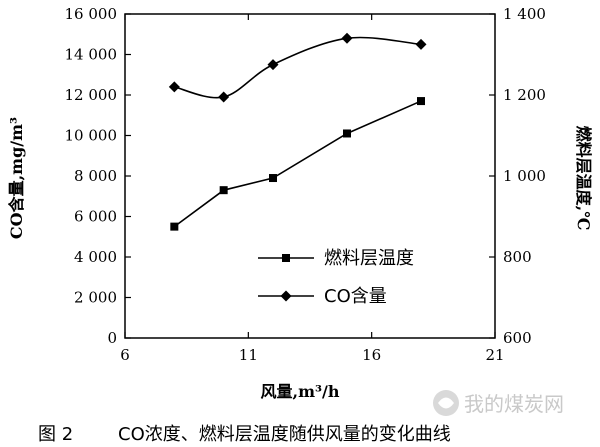 The height and width of the screenshot is (447, 600). Describe the element at coordinates (112, 338) in the screenshot. I see `y-left-tick-label: 0` at that location.